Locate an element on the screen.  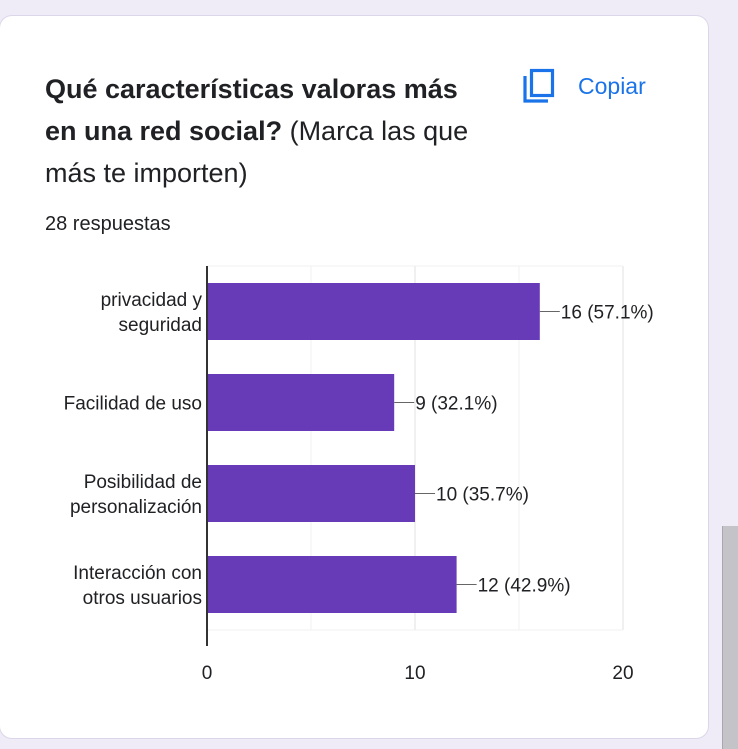
category-label: privacidad y is located at coordinates (152, 300).